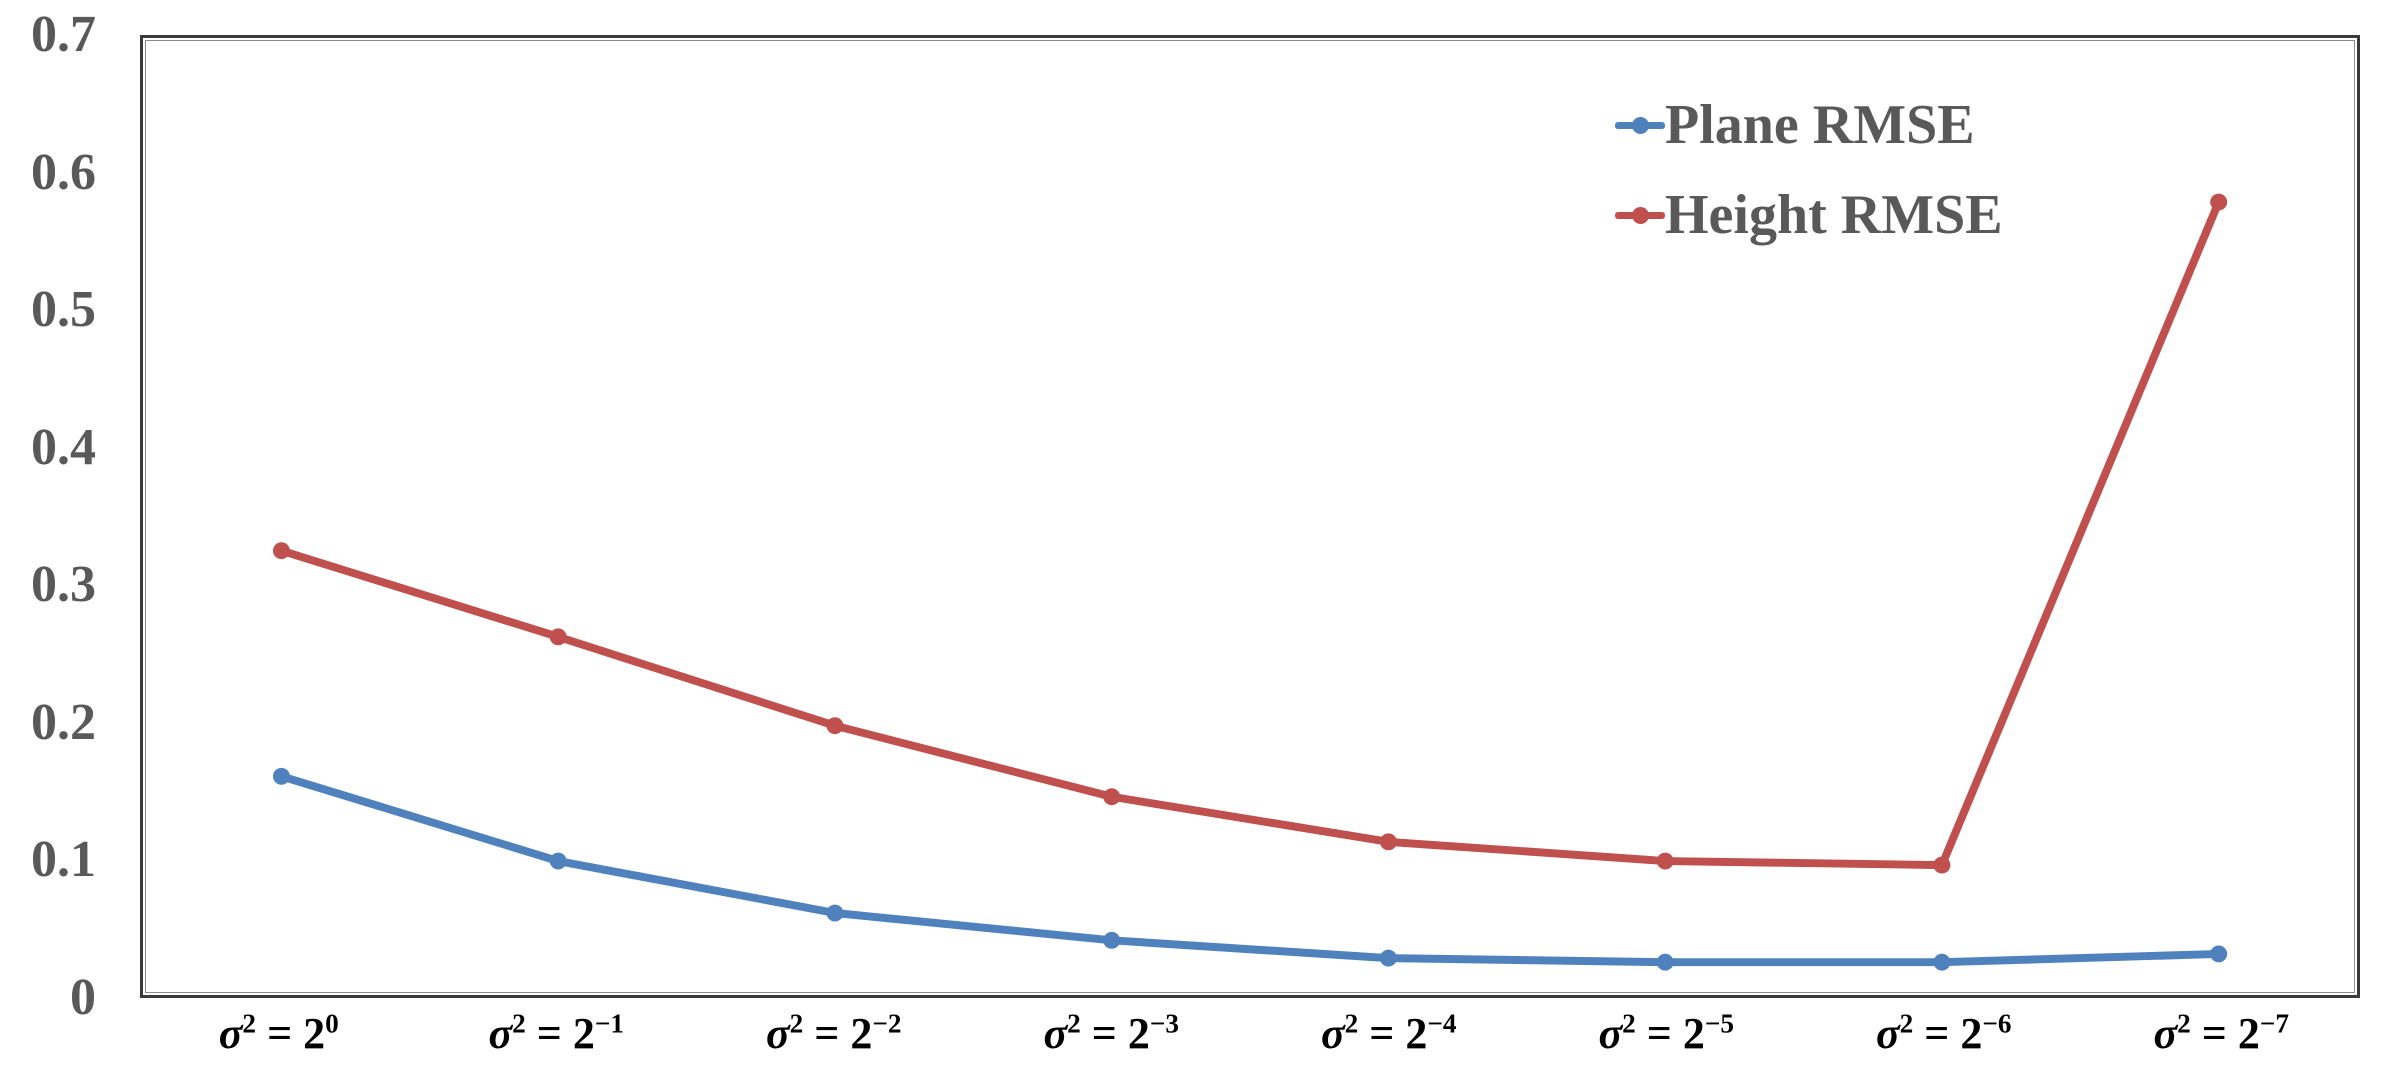 Image resolution: width=2385 pixels, height=1079 pixels. I want to click on x-tick-label: σ2 = 20, so click(278, 1033).